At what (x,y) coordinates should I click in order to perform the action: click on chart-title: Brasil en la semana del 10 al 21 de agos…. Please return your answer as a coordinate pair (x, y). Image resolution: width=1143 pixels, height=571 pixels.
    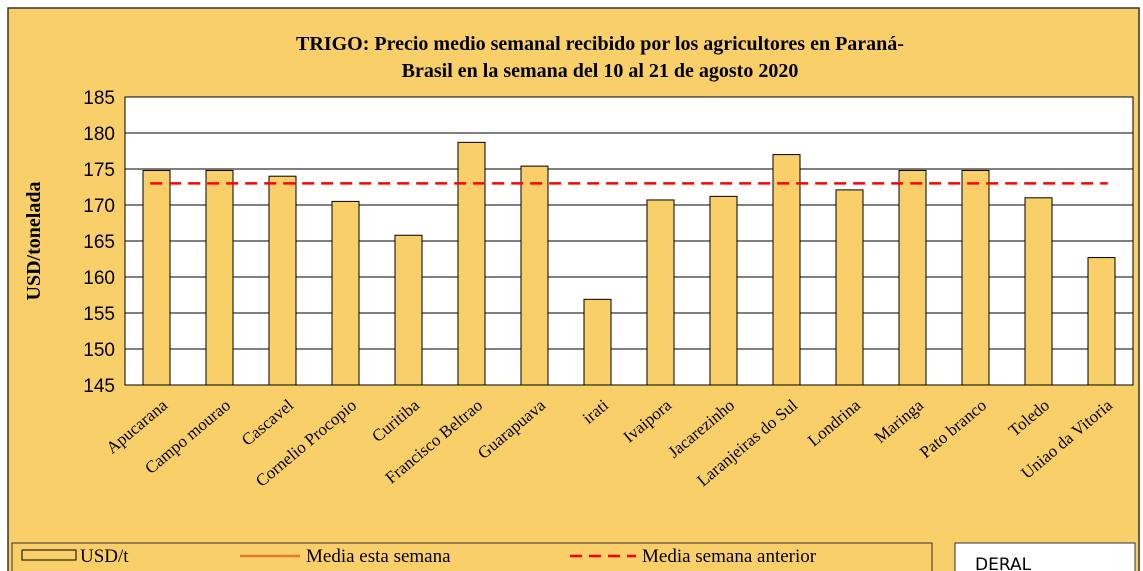
    Looking at the image, I should click on (600, 71).